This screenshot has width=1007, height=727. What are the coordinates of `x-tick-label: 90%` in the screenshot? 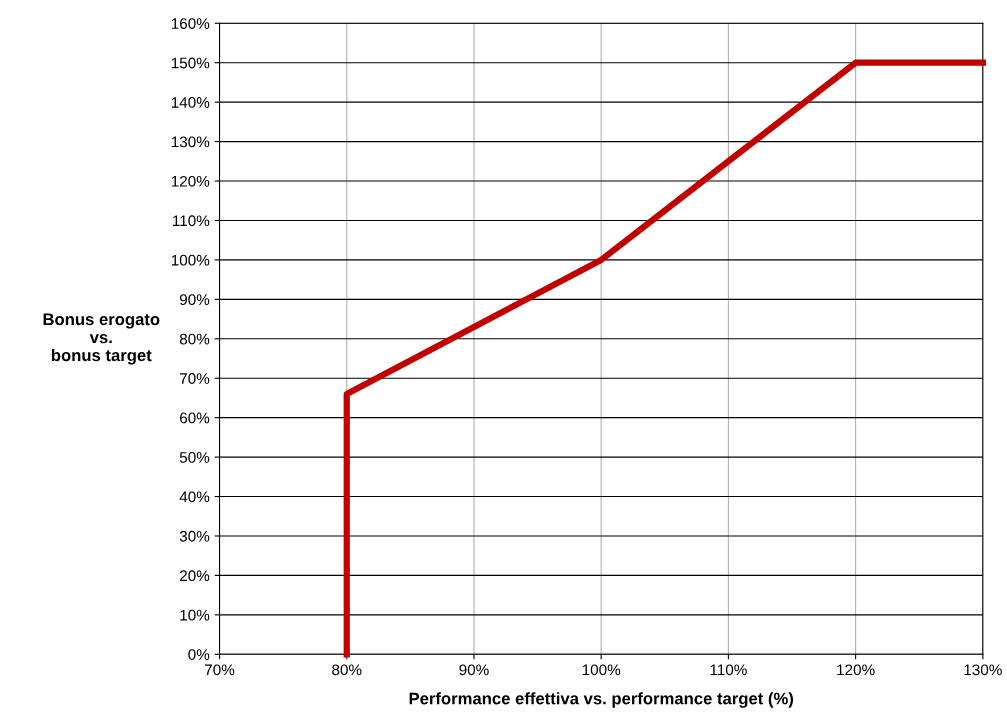 It's located at (474, 670).